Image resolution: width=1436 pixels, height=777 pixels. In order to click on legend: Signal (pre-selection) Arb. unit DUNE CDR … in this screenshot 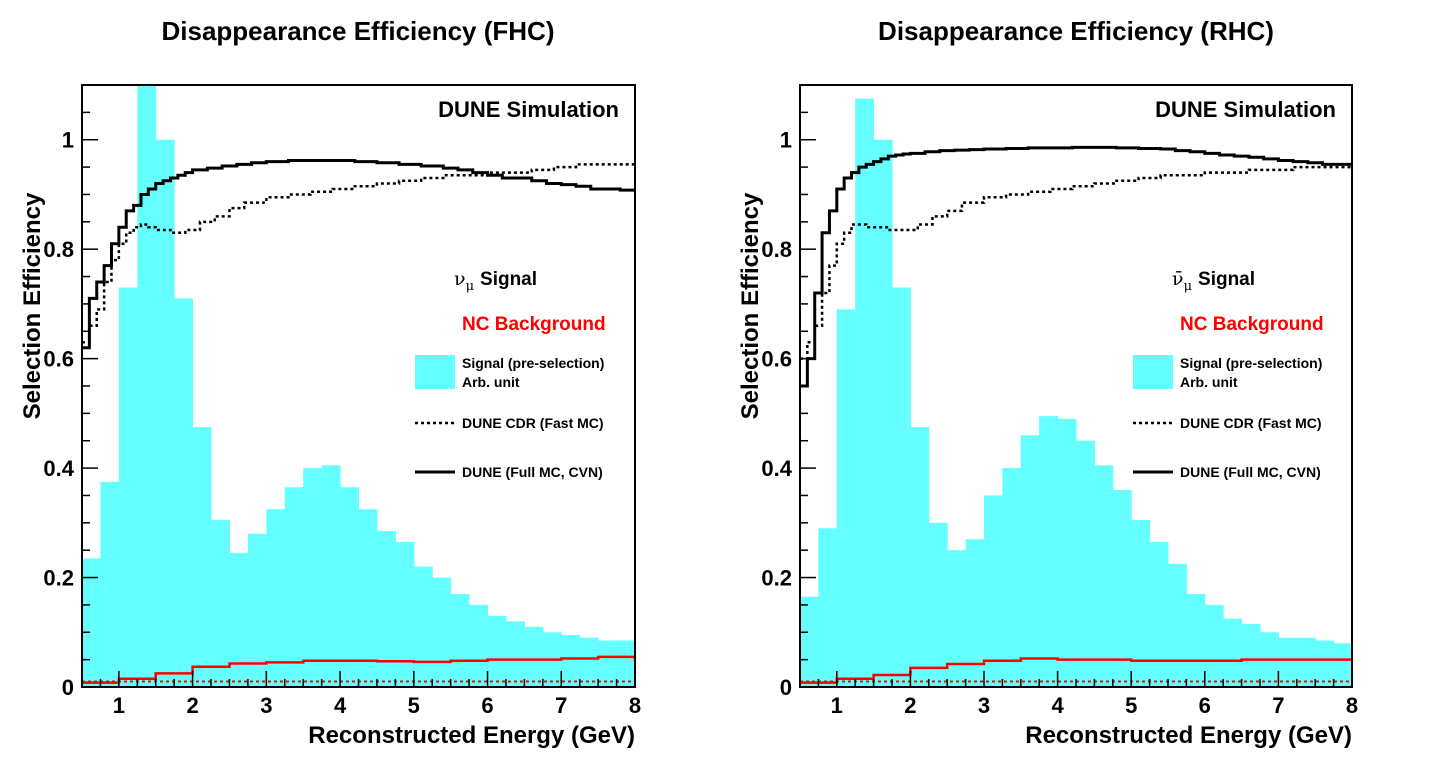, I will do `click(1227, 417)`.